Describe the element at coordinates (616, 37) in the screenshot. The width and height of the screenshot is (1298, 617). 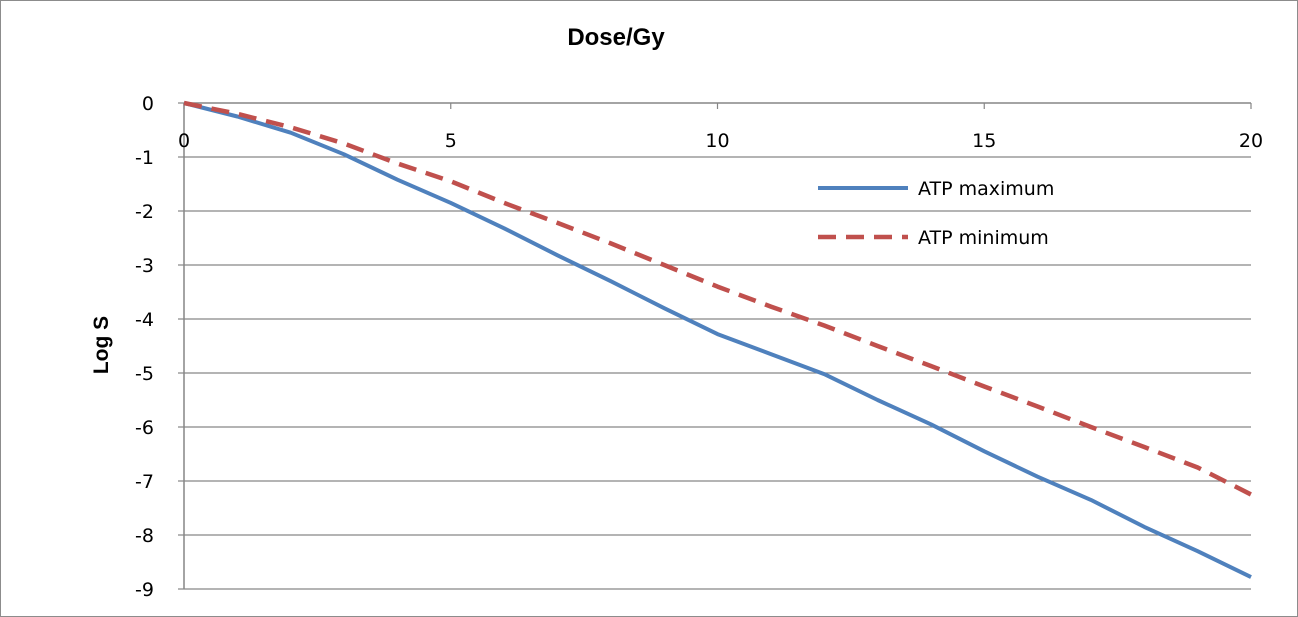
I see `chart-title: Dose/Gy` at that location.